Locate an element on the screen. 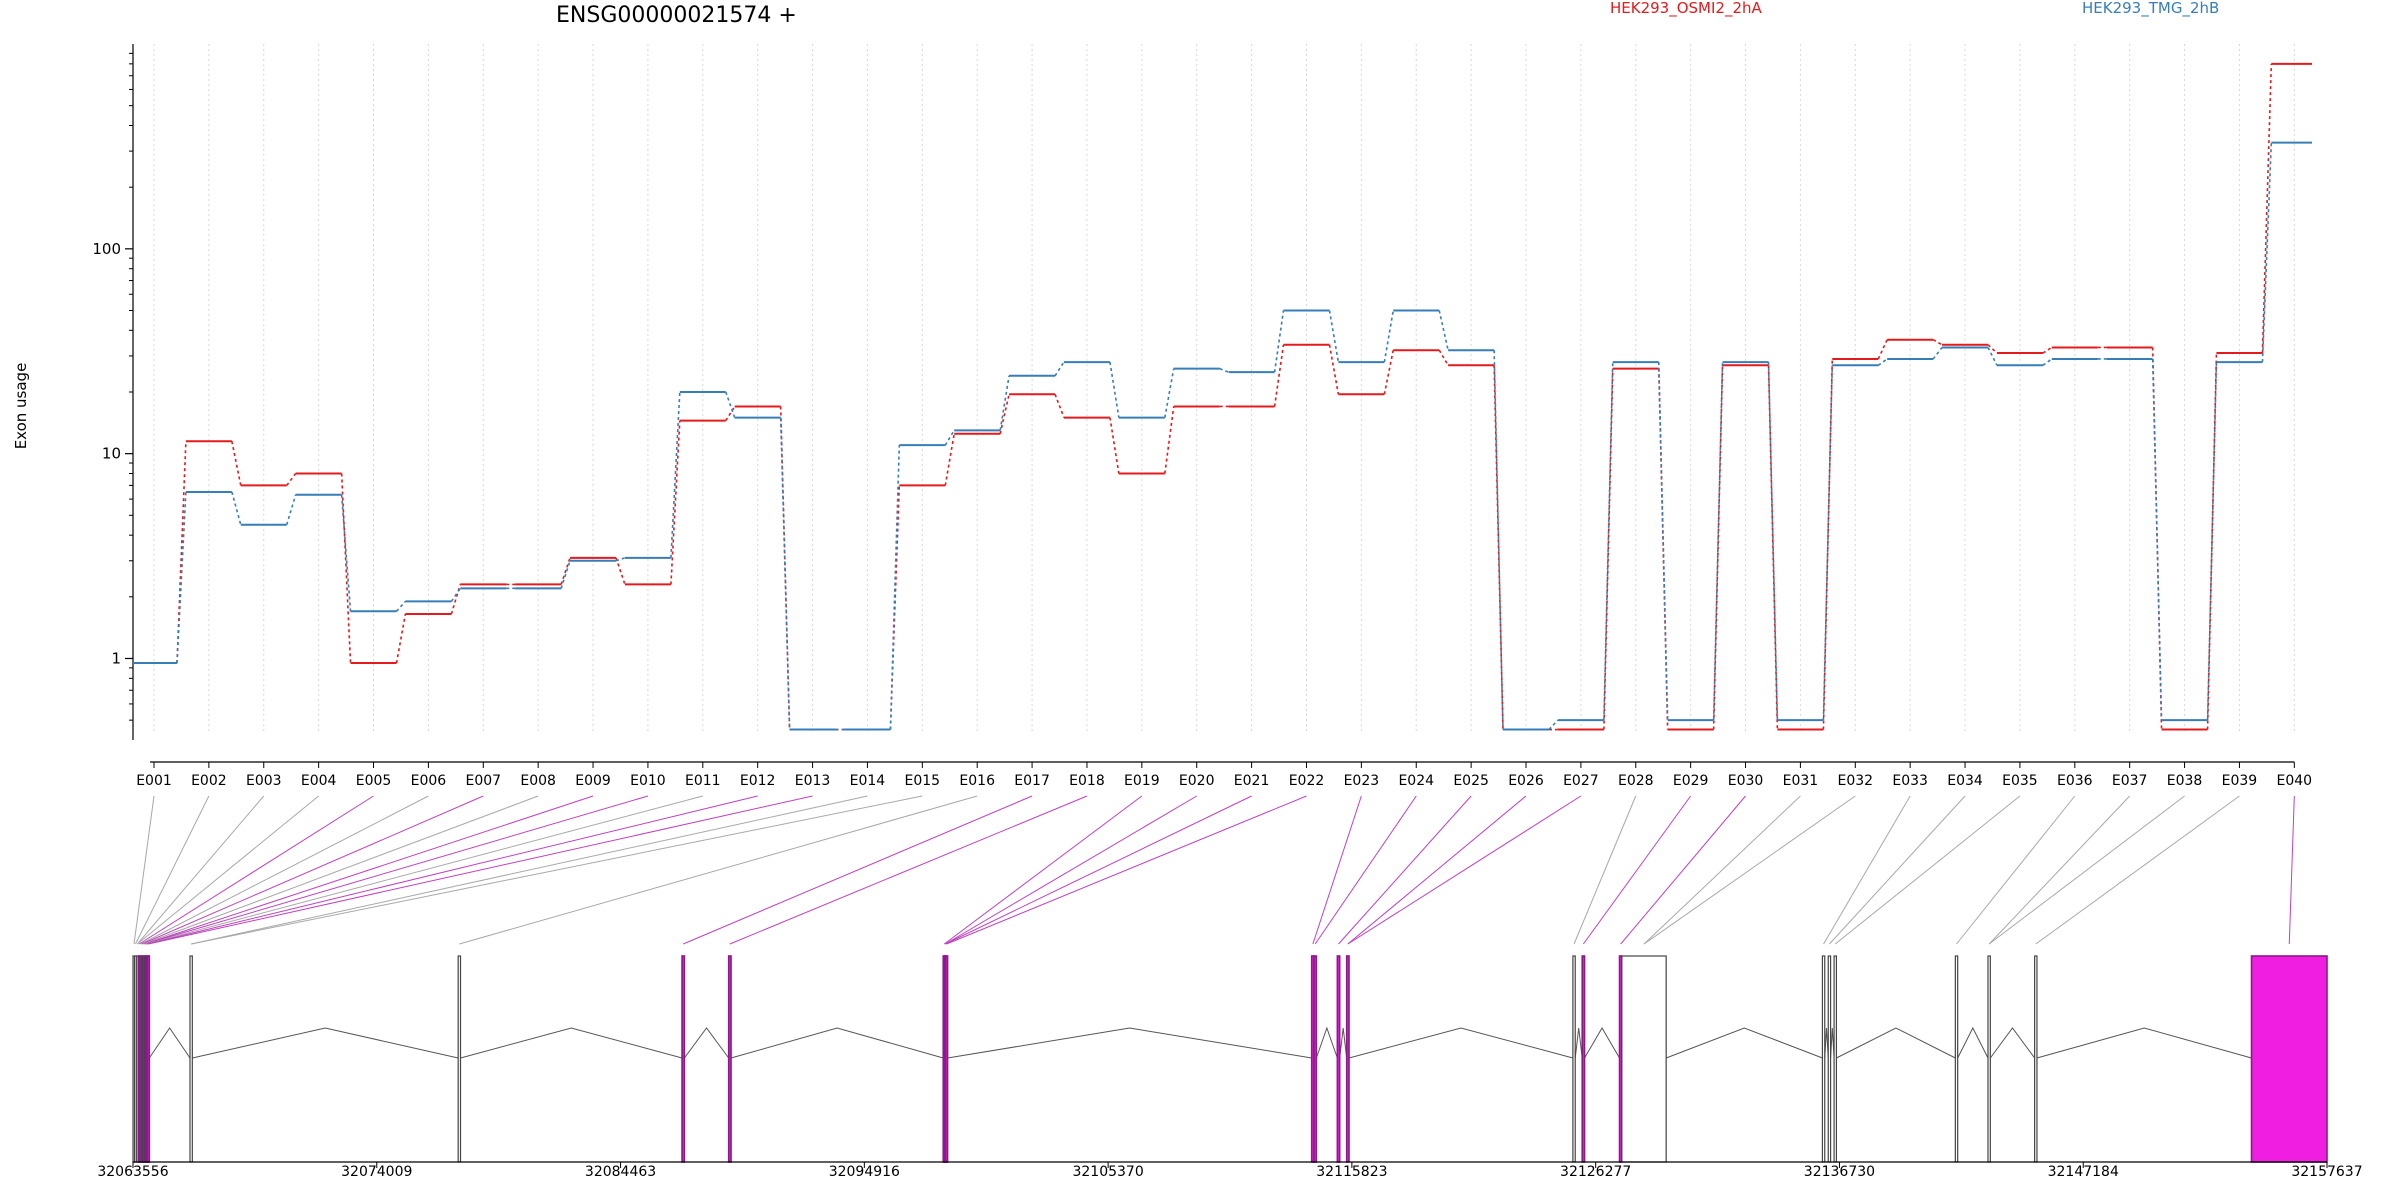 The image size is (2400, 1200). x-tick-label: E013 is located at coordinates (813, 781).